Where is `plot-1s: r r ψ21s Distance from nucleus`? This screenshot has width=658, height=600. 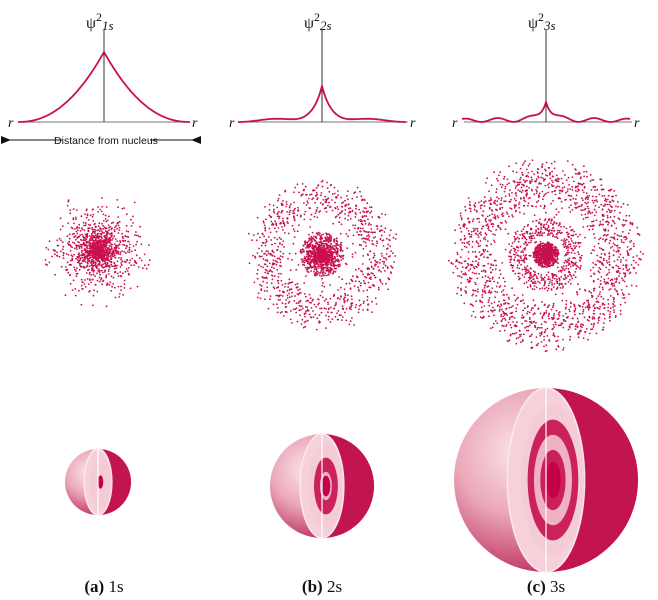
plot-1s: r r ψ21s Distance from nucleus is located at coordinates (100, 78).